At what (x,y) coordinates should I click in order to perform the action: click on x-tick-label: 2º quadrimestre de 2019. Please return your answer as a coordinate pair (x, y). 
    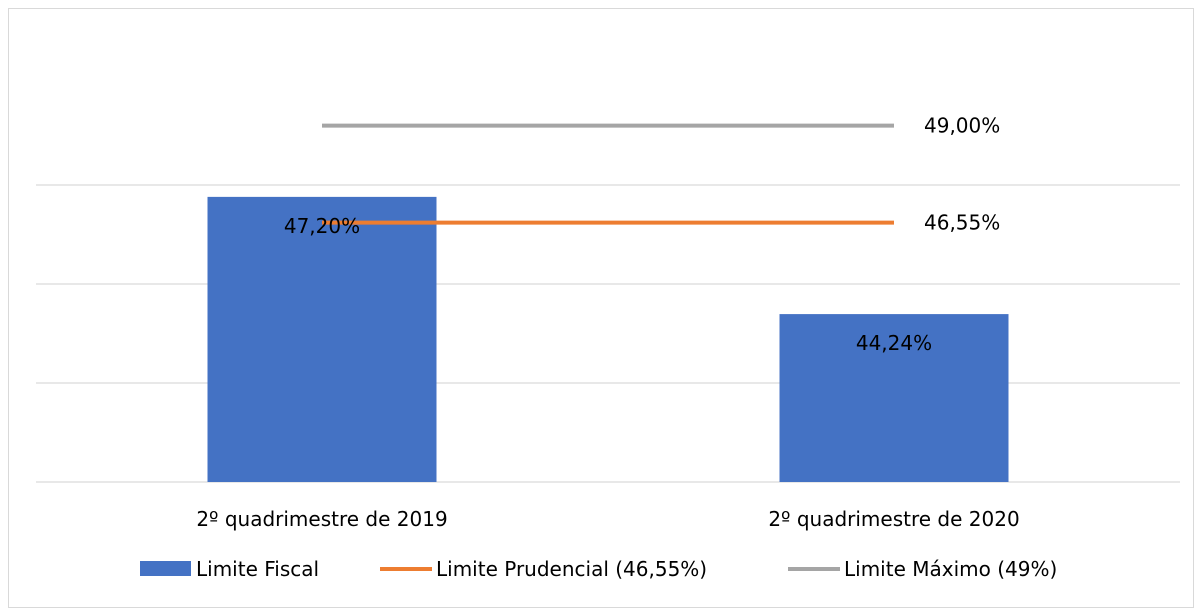
    Looking at the image, I should click on (321, 519).